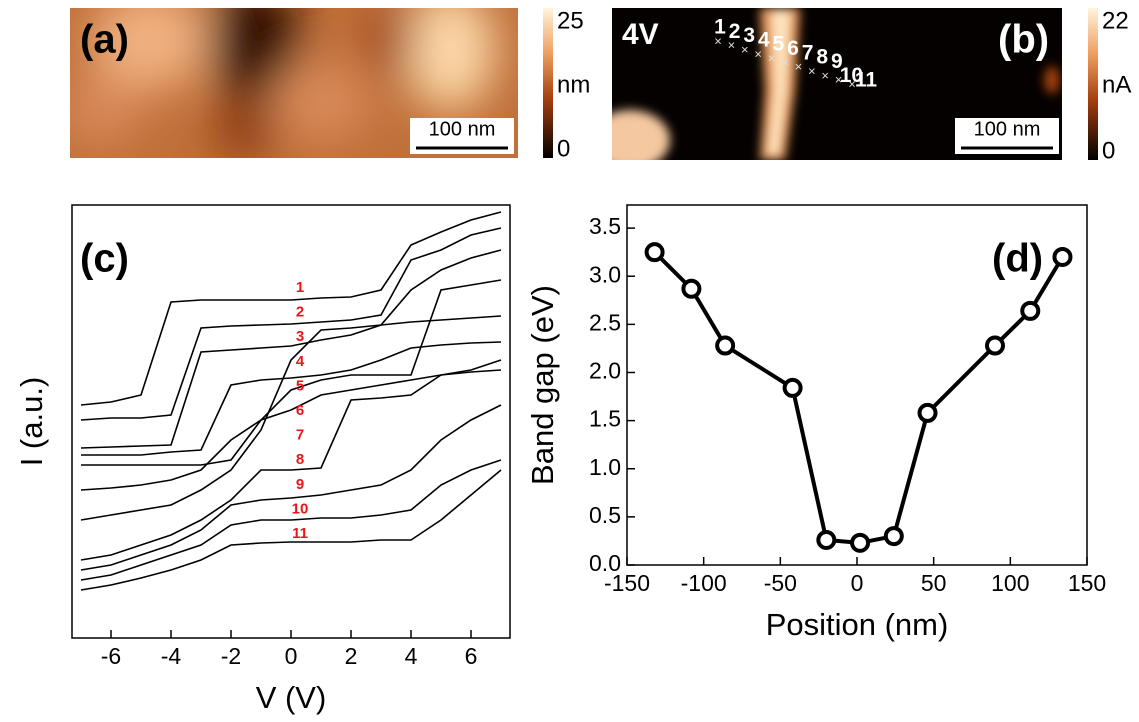 The height and width of the screenshot is (722, 1139). I want to click on curve-label: 9, so click(300, 484).